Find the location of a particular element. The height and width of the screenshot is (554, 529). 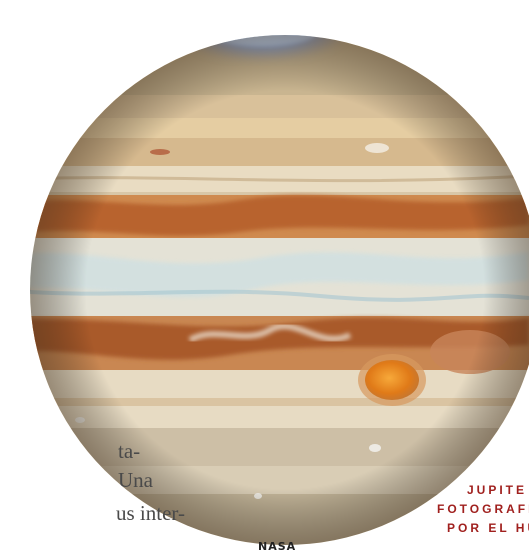

body-text-line-2: Una is located at coordinates (135, 480).